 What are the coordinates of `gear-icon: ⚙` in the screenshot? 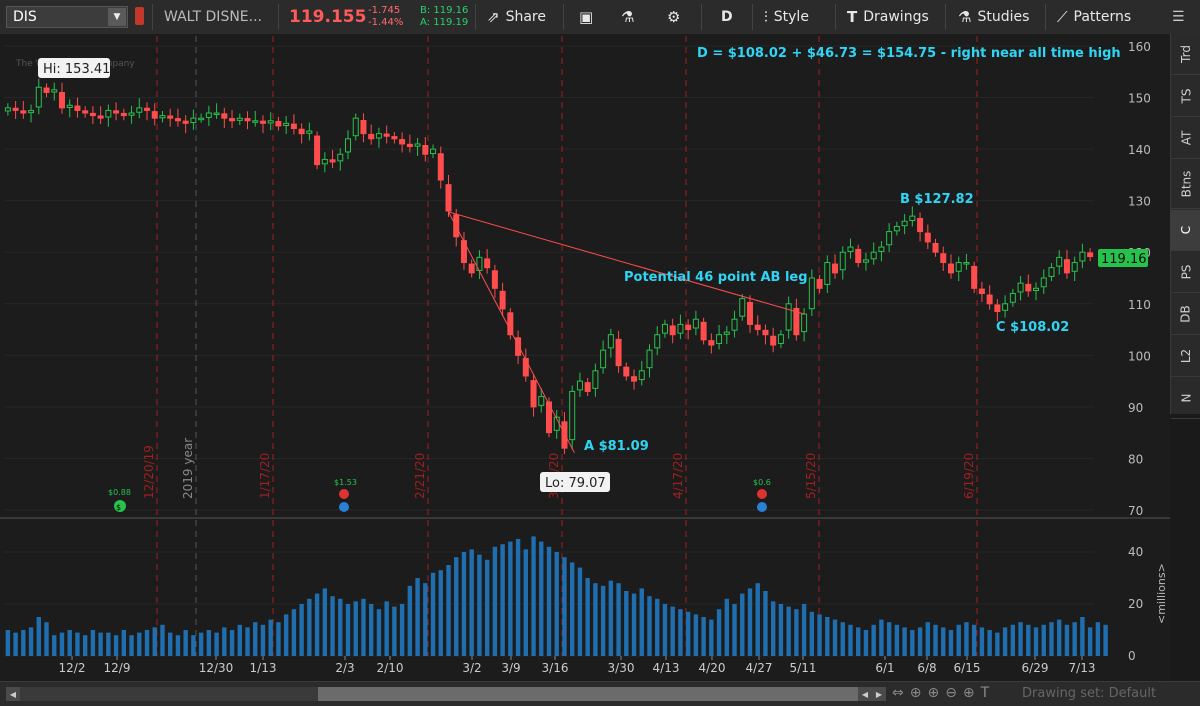 It's located at (674, 17).